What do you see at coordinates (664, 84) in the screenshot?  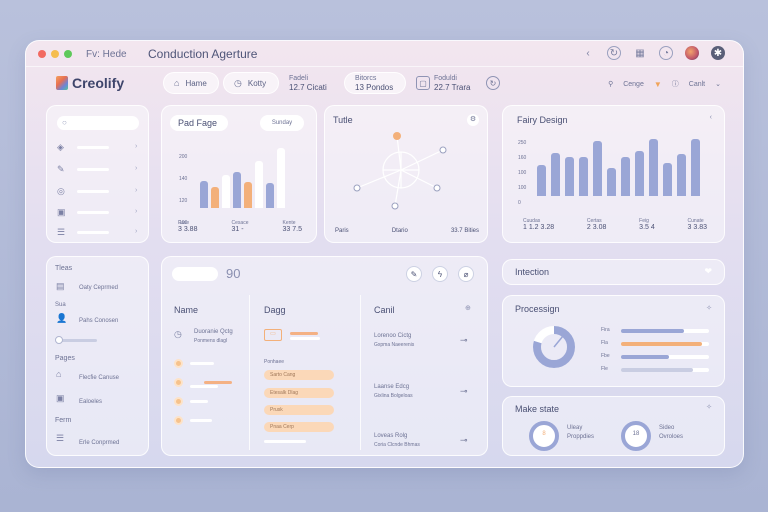 I see `header-right: ⚲ Cenge ▼ ⓘ Canlt ⌄` at bounding box center [664, 84].